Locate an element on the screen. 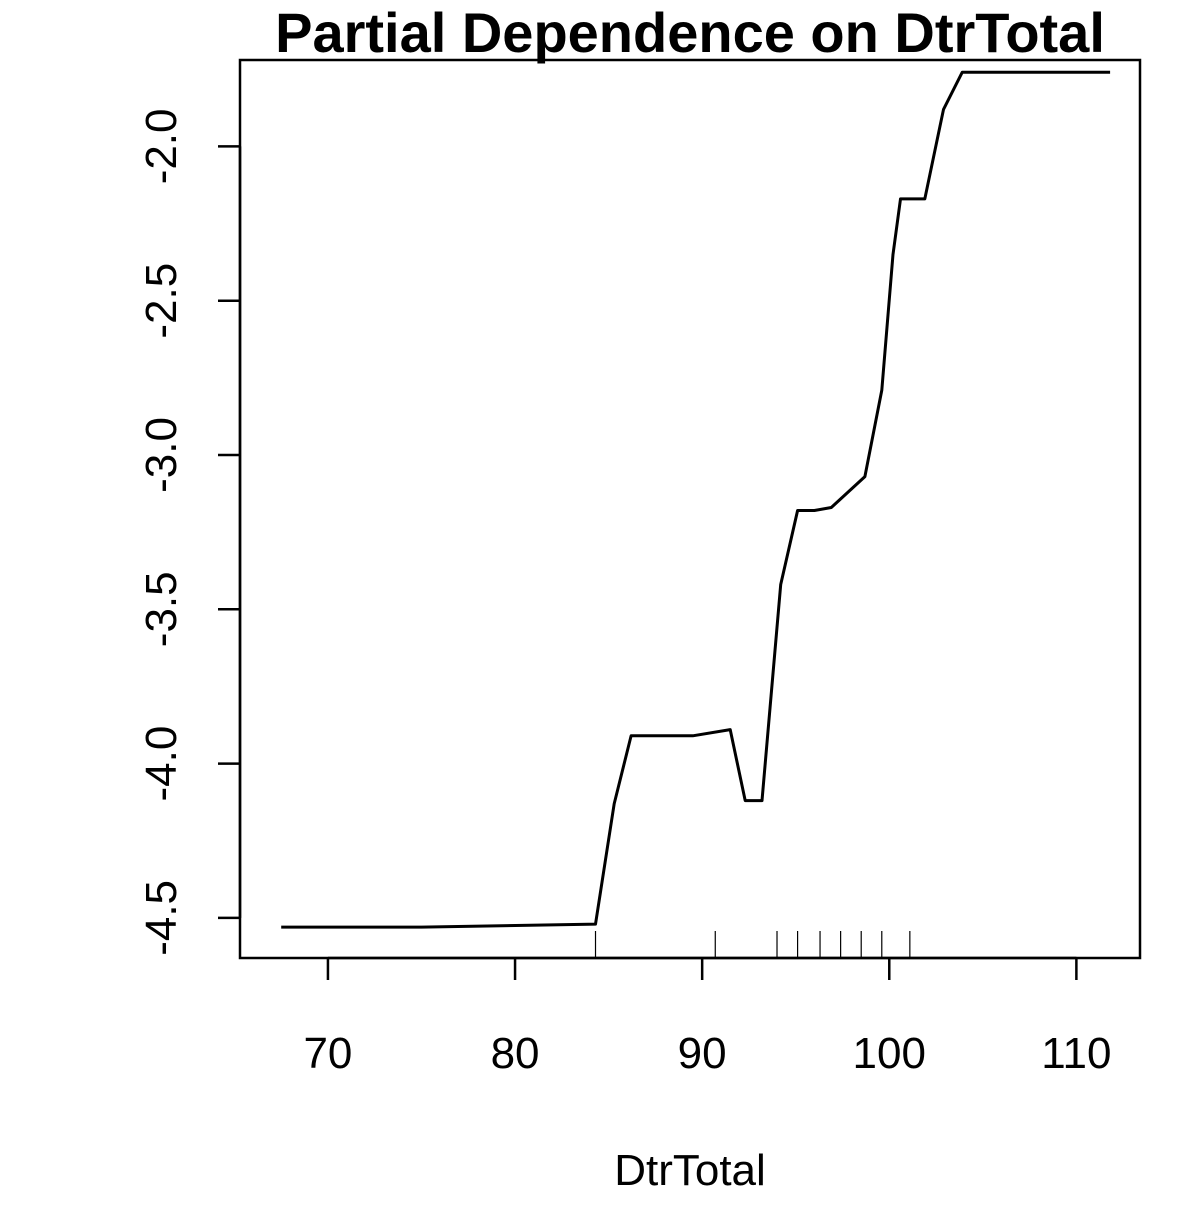  x-axis: 70 80 90 100 110 is located at coordinates (707, 1017).